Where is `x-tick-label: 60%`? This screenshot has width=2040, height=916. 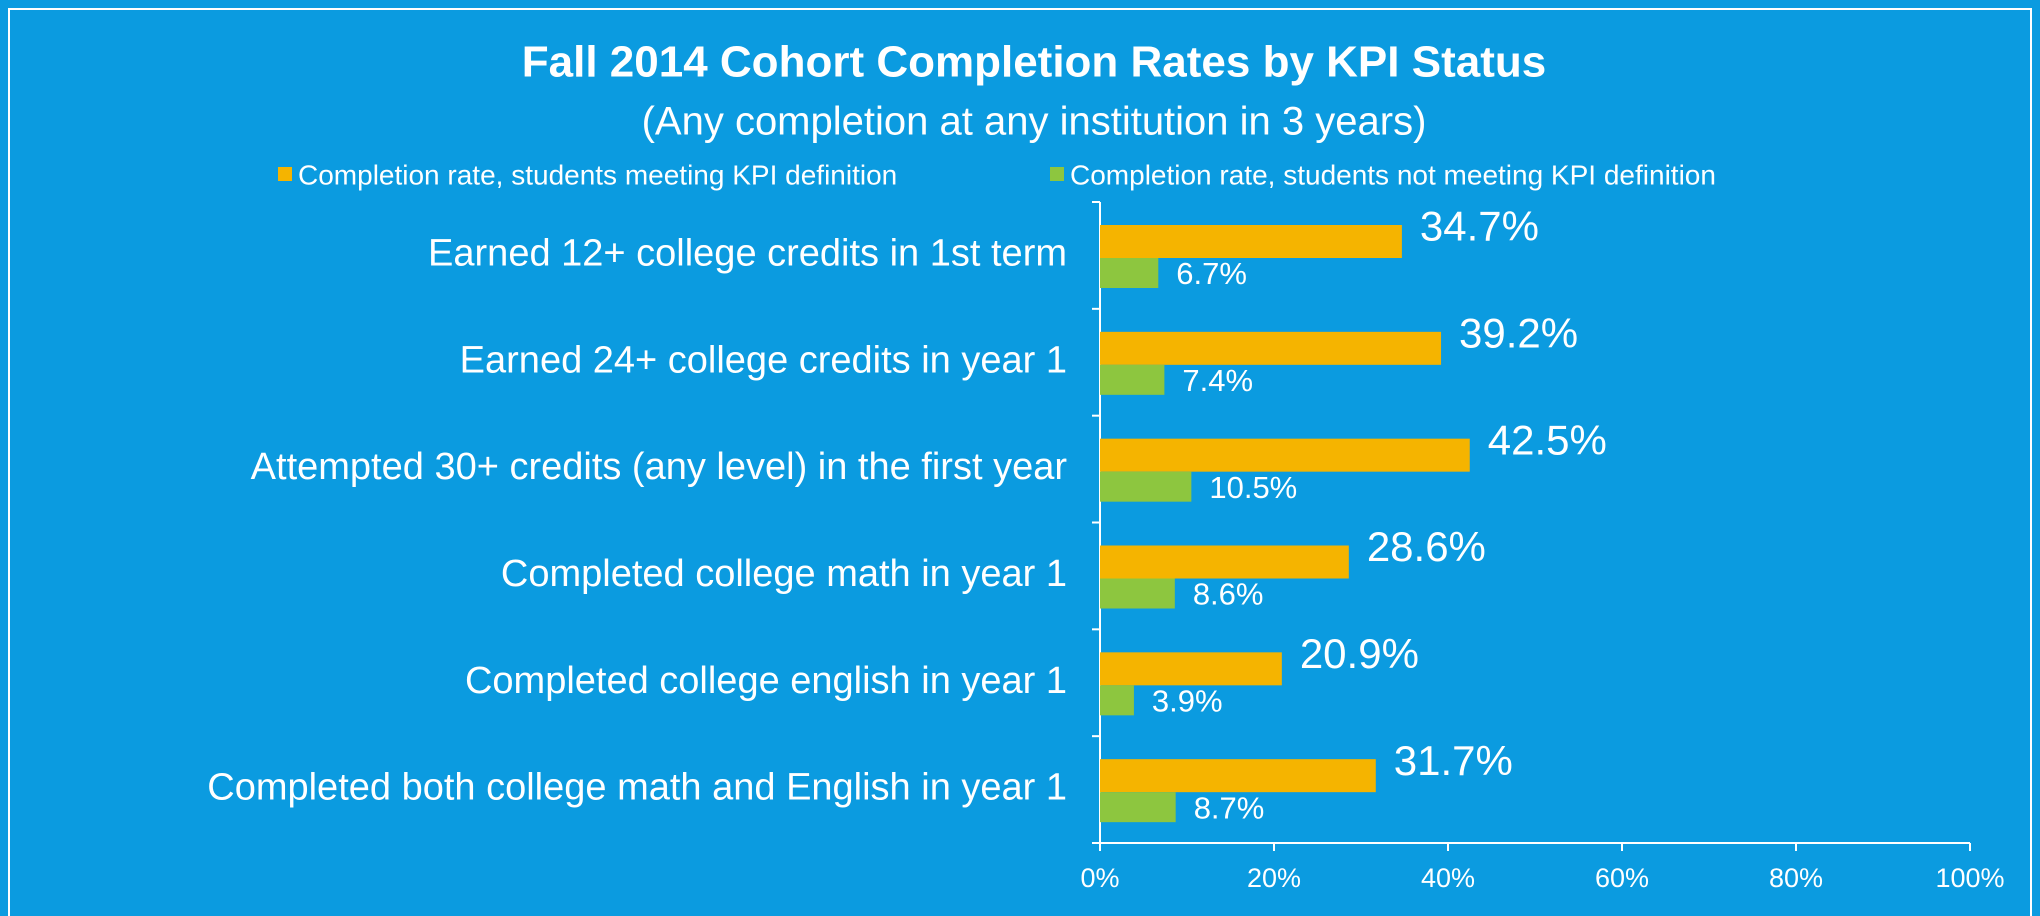
x-tick-label: 60% is located at coordinates (1622, 878).